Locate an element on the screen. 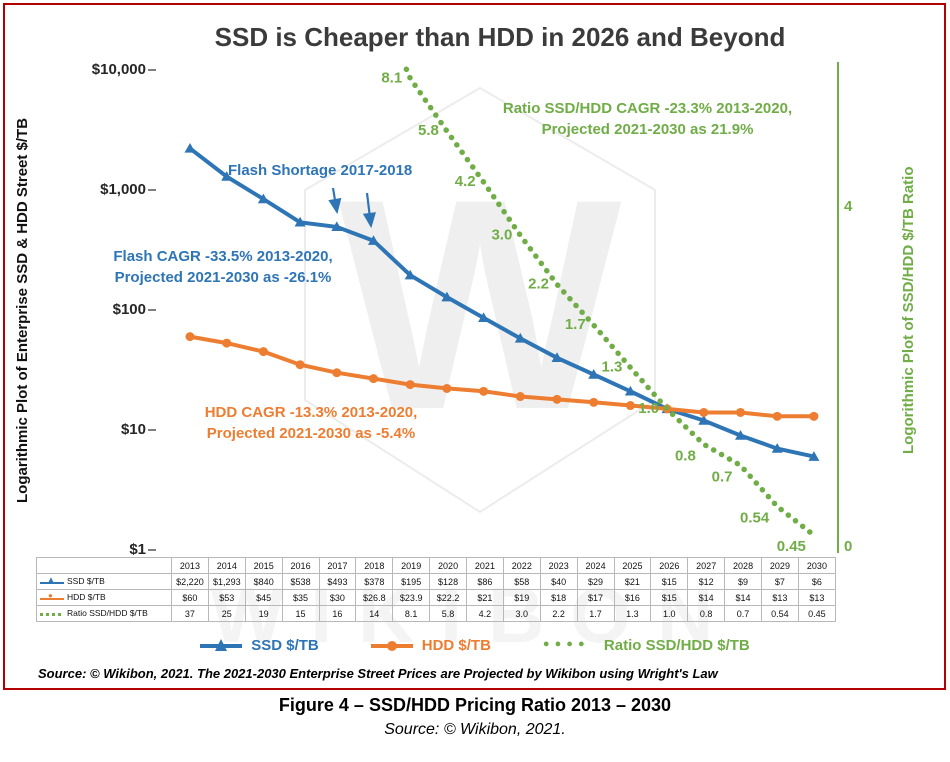  legend-item-ratio: Ratio SSD/HDD $/TB is located at coordinates (646, 645).